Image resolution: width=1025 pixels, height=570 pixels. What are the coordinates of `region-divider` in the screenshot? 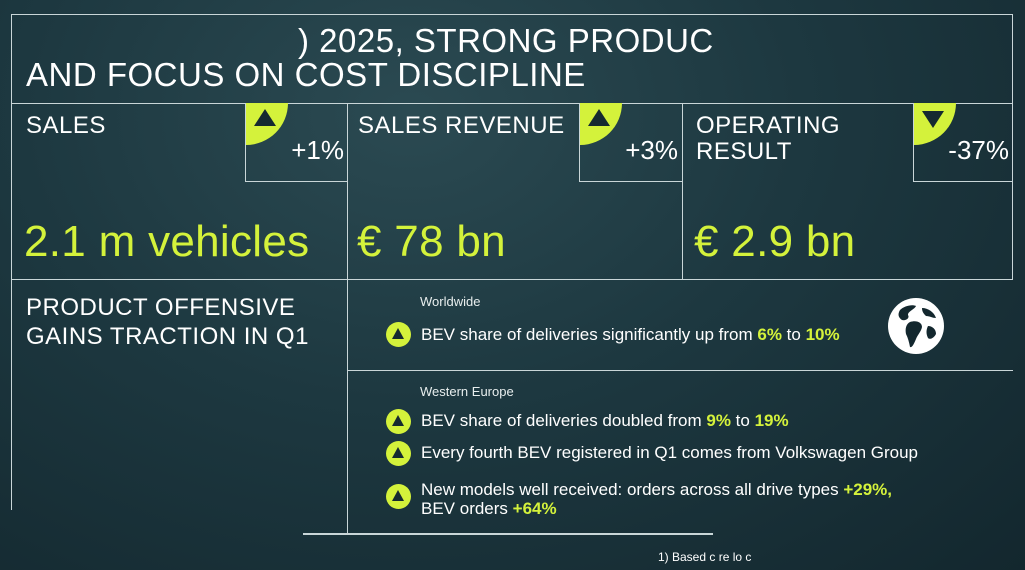 It's located at (680, 370).